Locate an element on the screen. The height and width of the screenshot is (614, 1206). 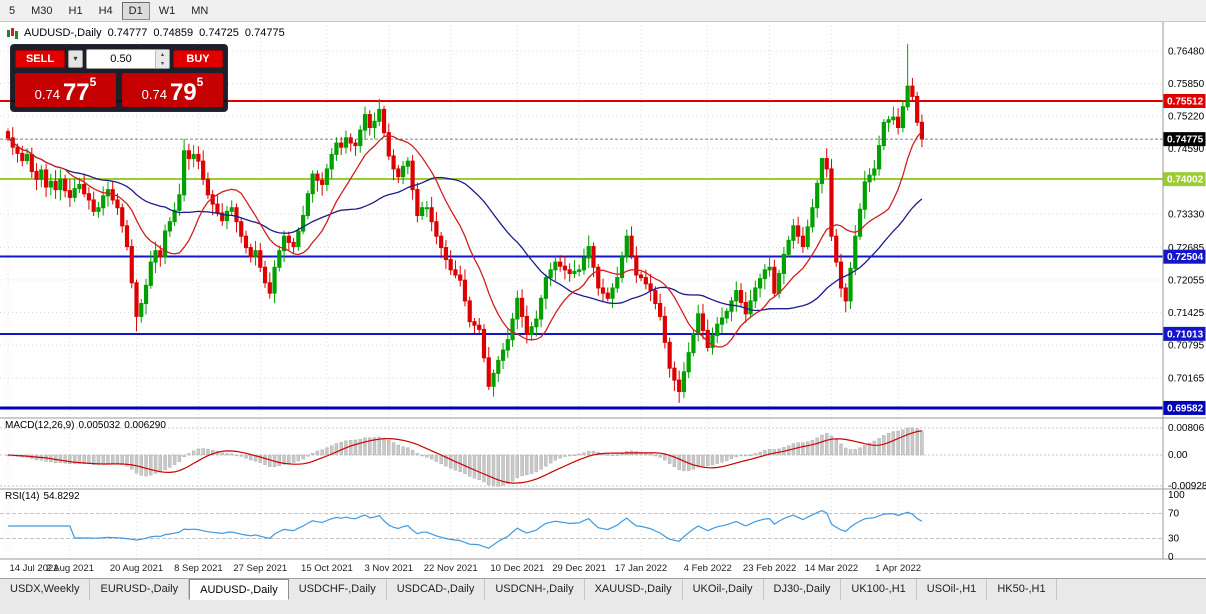
sell-button: SELL is located at coordinates (40, 59).